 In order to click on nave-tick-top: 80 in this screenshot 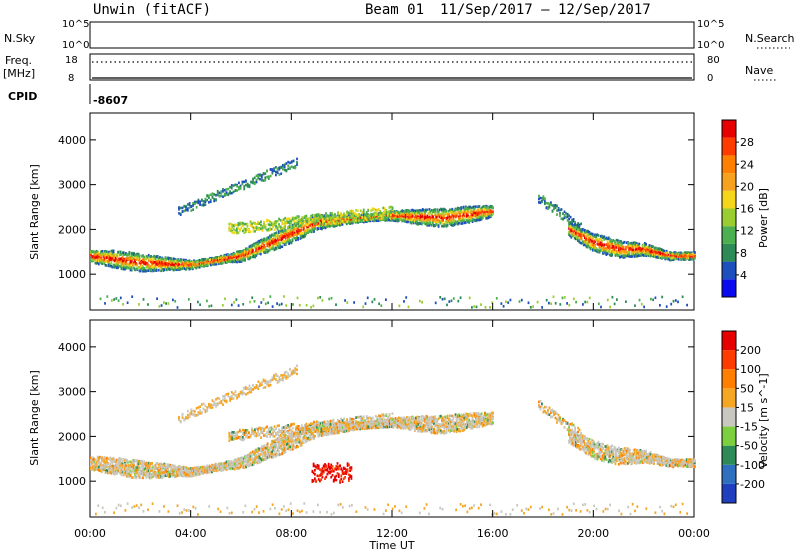, I will do `click(713, 60)`.